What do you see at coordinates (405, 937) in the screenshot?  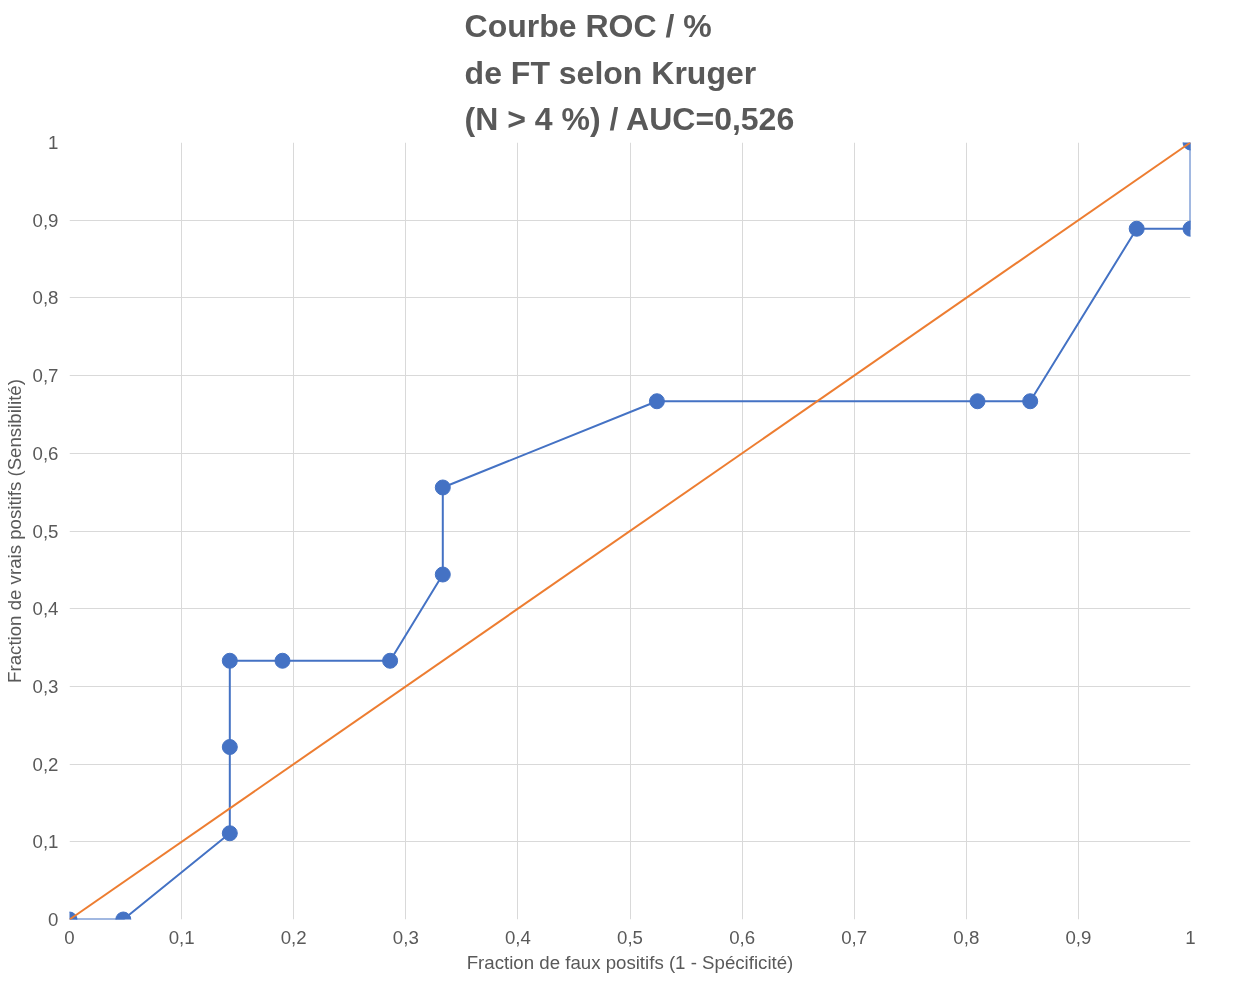 I see `x-tick-label: 0,3` at bounding box center [405, 937].